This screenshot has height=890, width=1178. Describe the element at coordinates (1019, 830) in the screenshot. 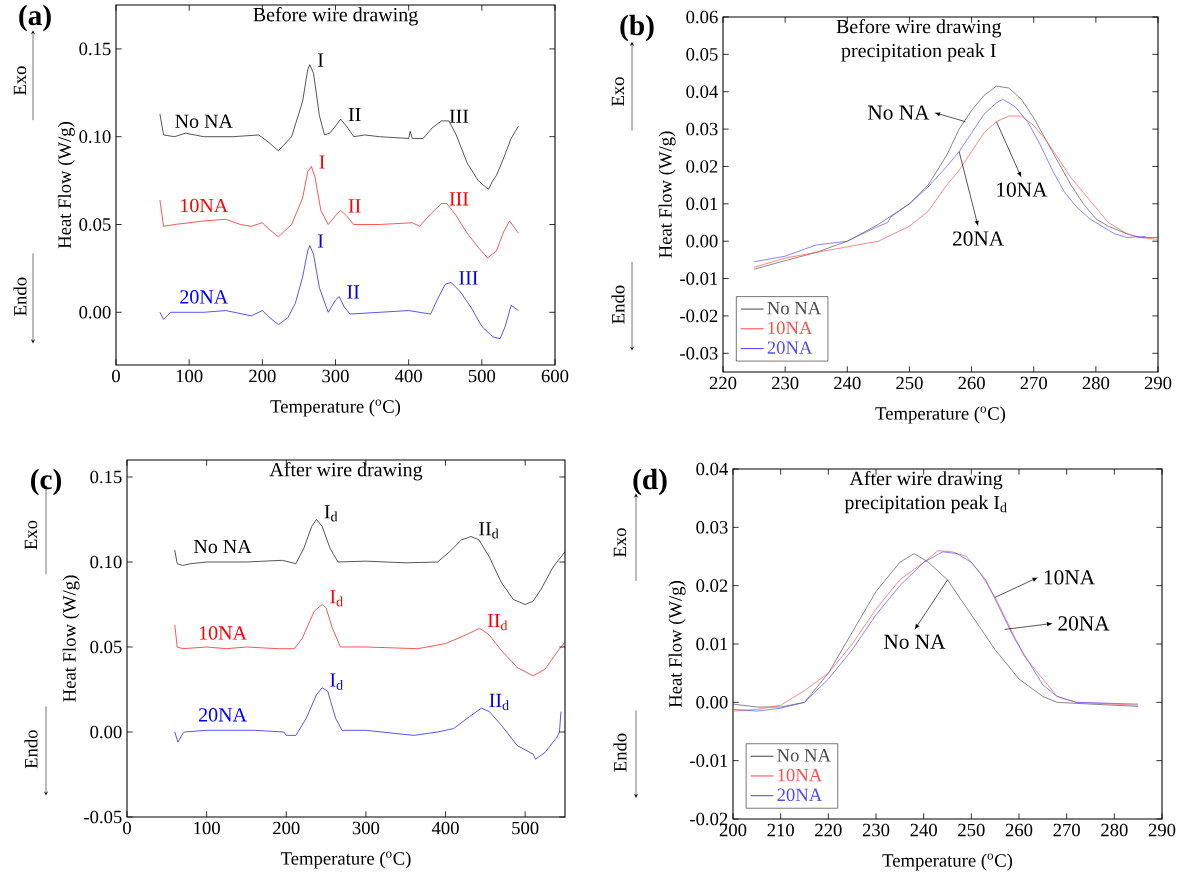

I see `x-tick-label: 260` at that location.